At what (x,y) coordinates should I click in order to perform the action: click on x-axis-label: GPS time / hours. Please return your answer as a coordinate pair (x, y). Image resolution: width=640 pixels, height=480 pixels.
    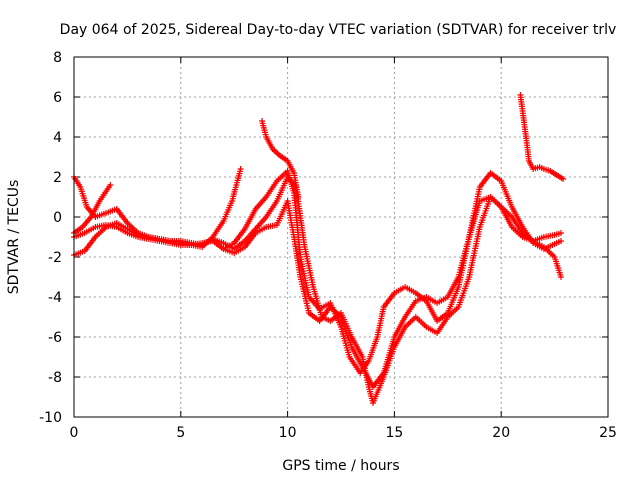
    Looking at the image, I should click on (340, 466).